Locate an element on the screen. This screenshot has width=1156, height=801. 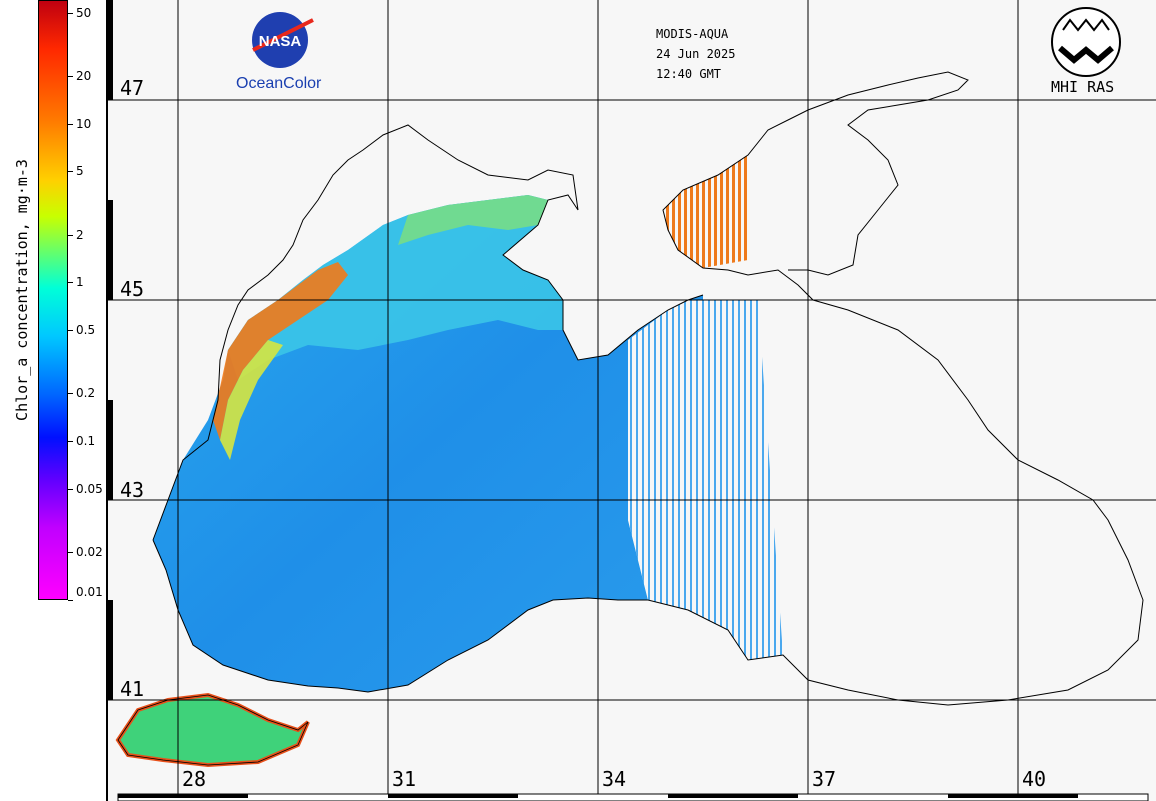
colorbar-tick-label: 0.5 is located at coordinates (86, 330).